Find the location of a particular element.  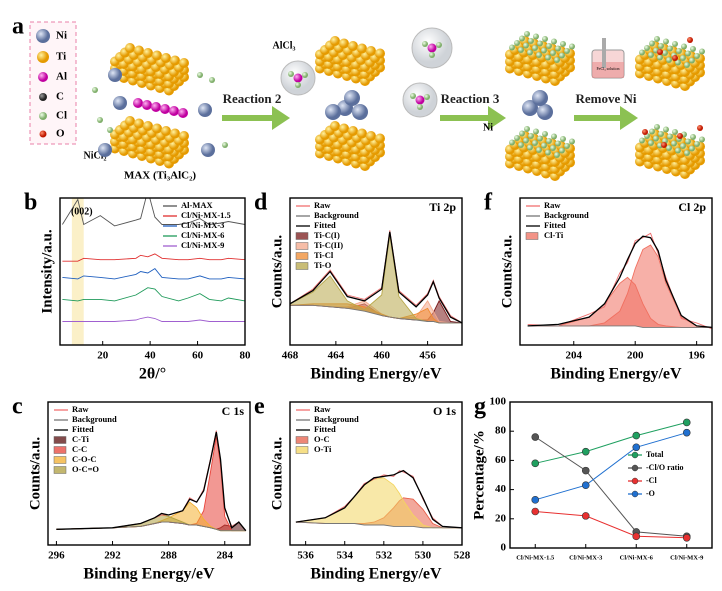

x-tick-label: 284 is located at coordinates (225, 556).